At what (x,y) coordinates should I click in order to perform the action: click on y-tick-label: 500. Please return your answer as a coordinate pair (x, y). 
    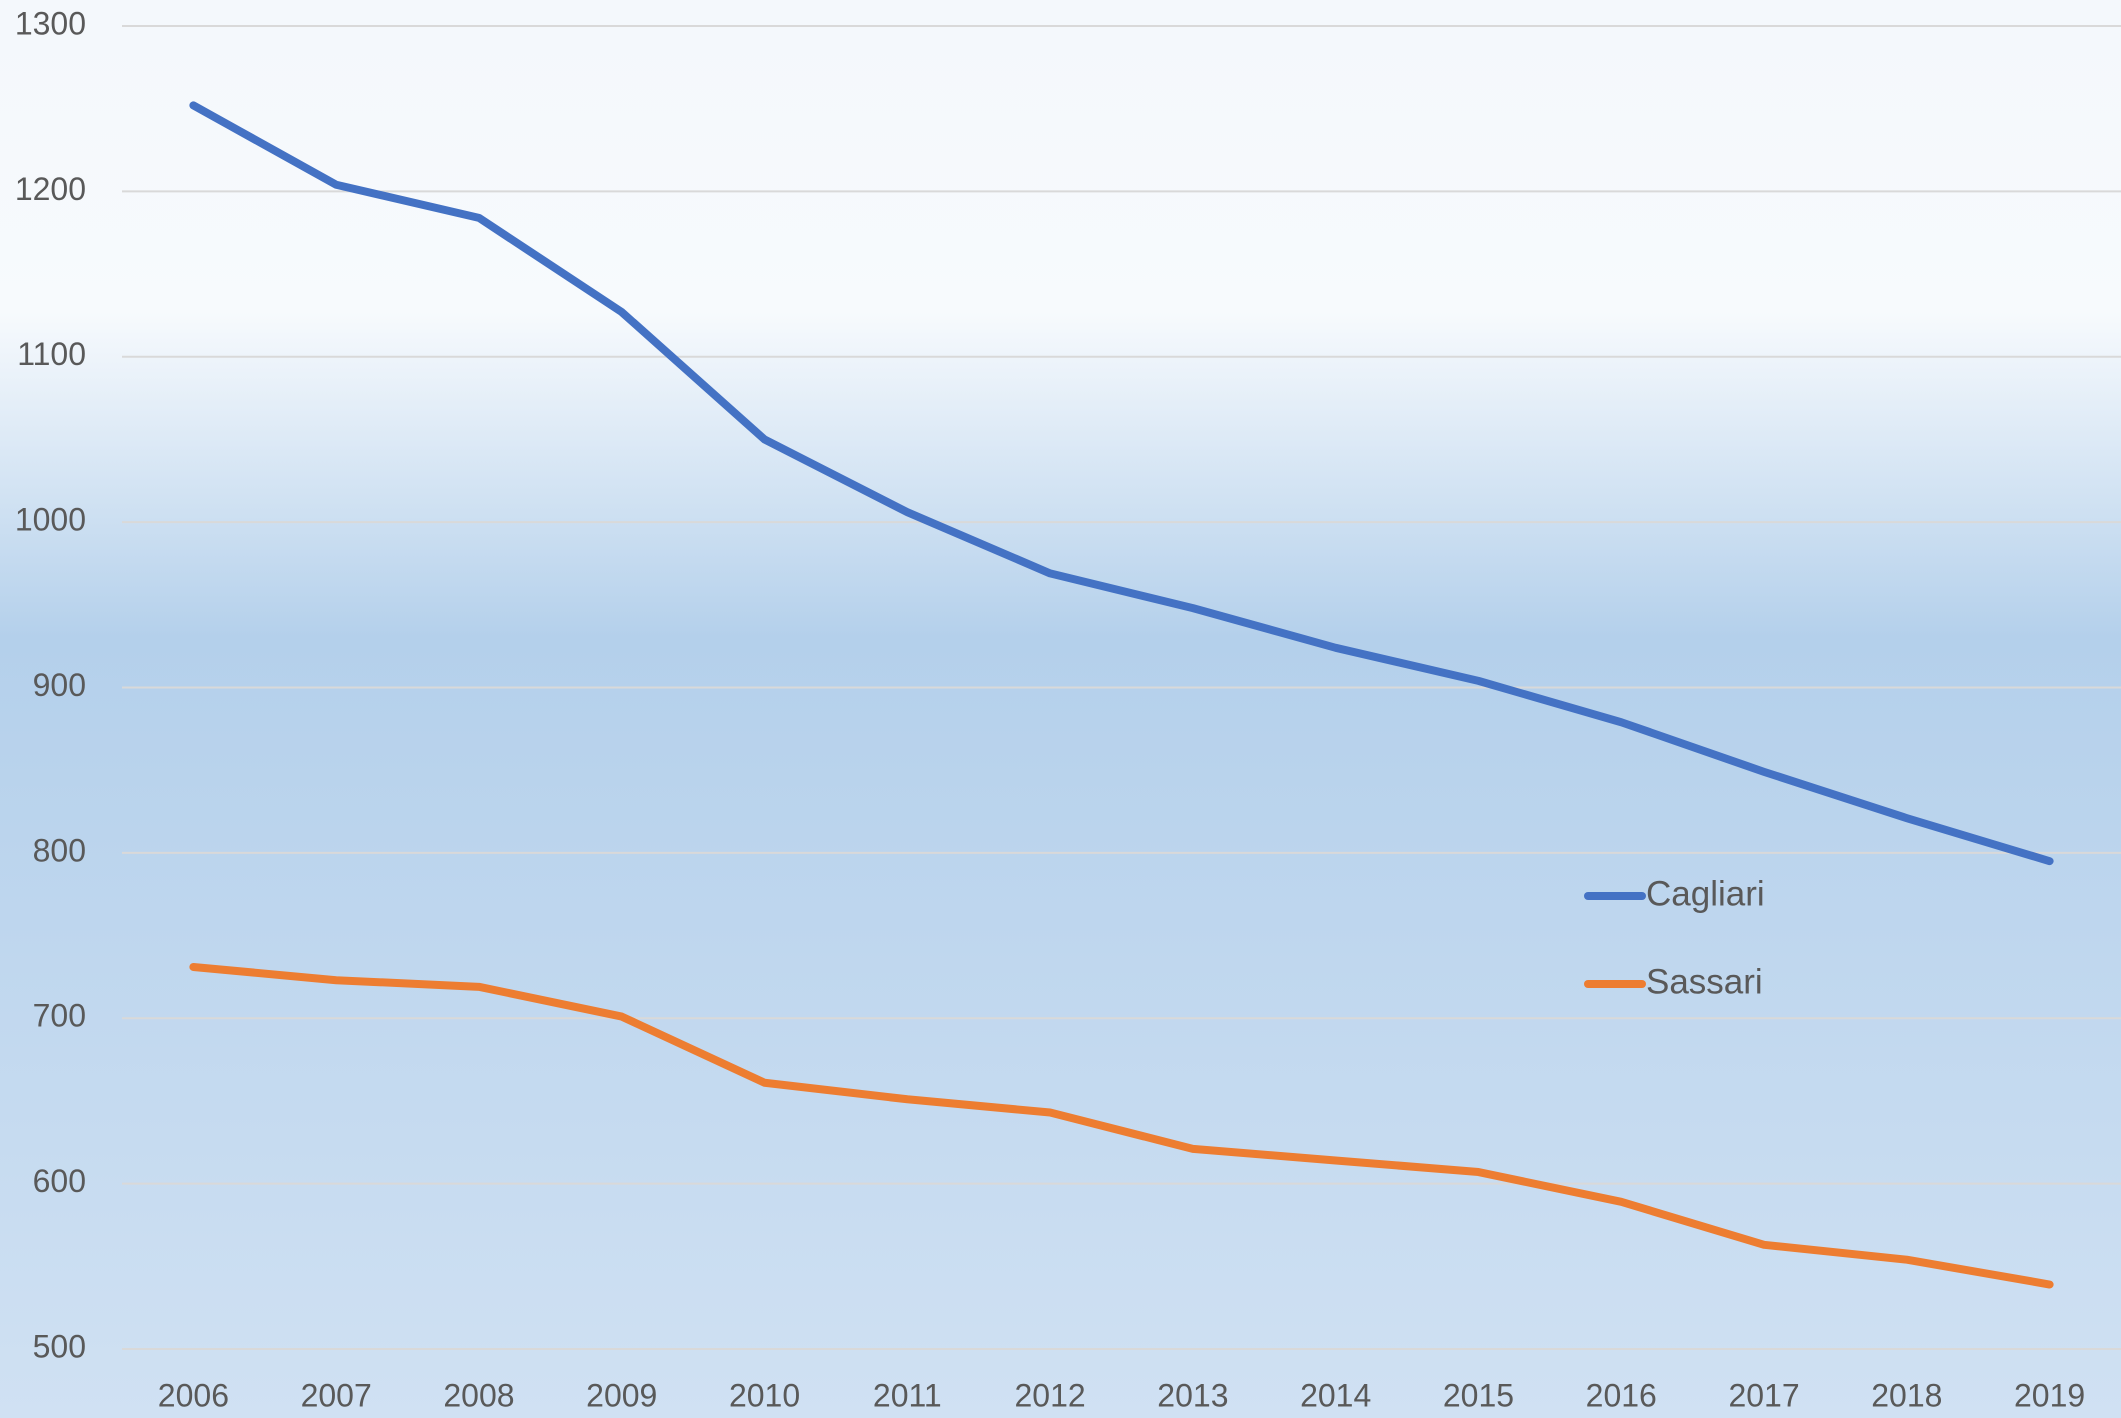
    Looking at the image, I should click on (59, 1346).